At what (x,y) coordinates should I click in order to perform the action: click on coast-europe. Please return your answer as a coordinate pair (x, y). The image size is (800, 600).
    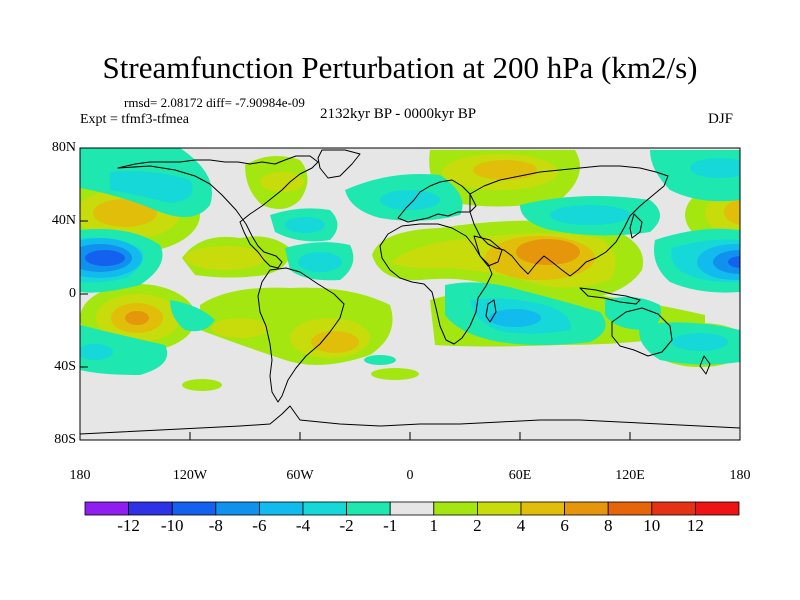
    Looking at the image, I should click on (437, 201).